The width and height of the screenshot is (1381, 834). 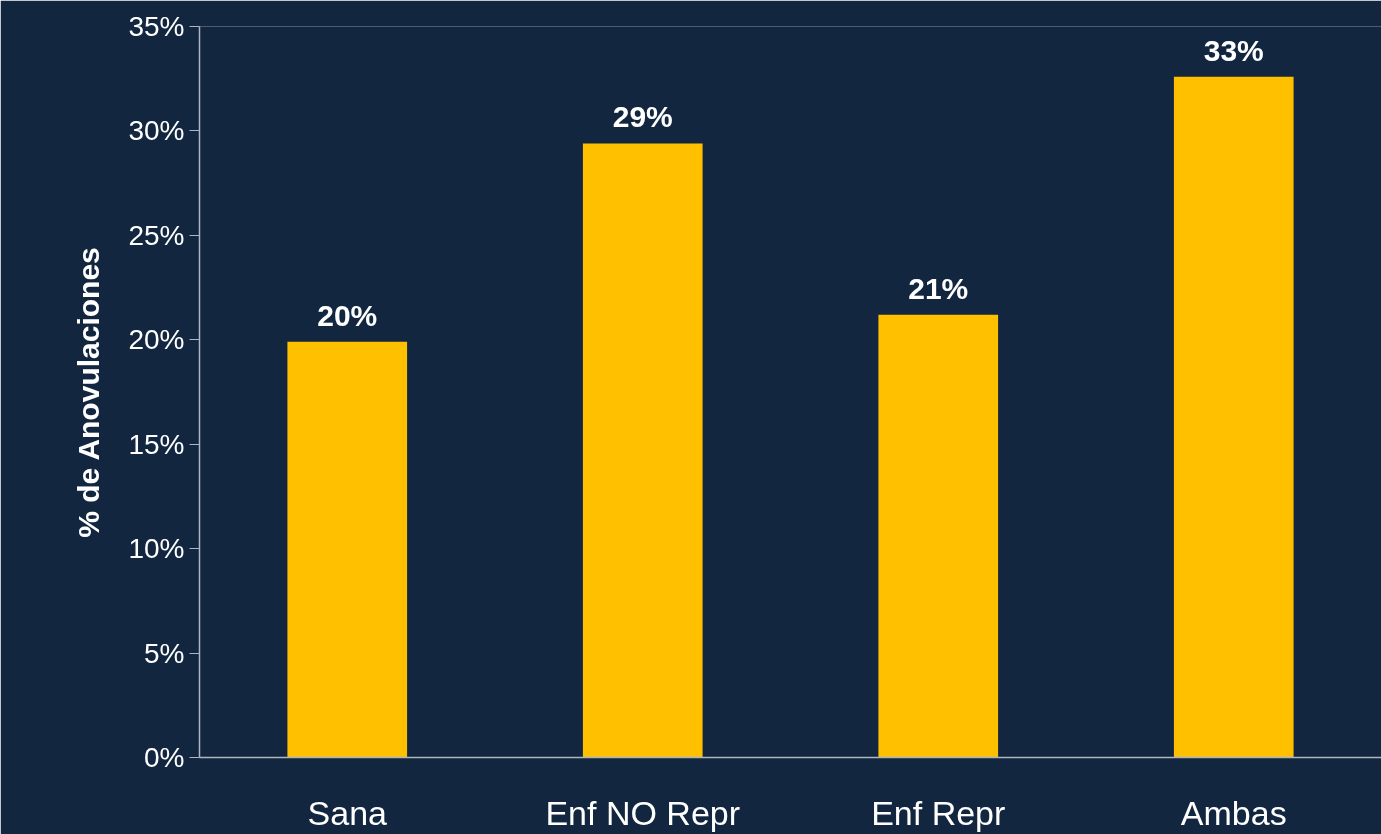 What do you see at coordinates (156, 235) in the screenshot?
I see `y-tick-label: 25%` at bounding box center [156, 235].